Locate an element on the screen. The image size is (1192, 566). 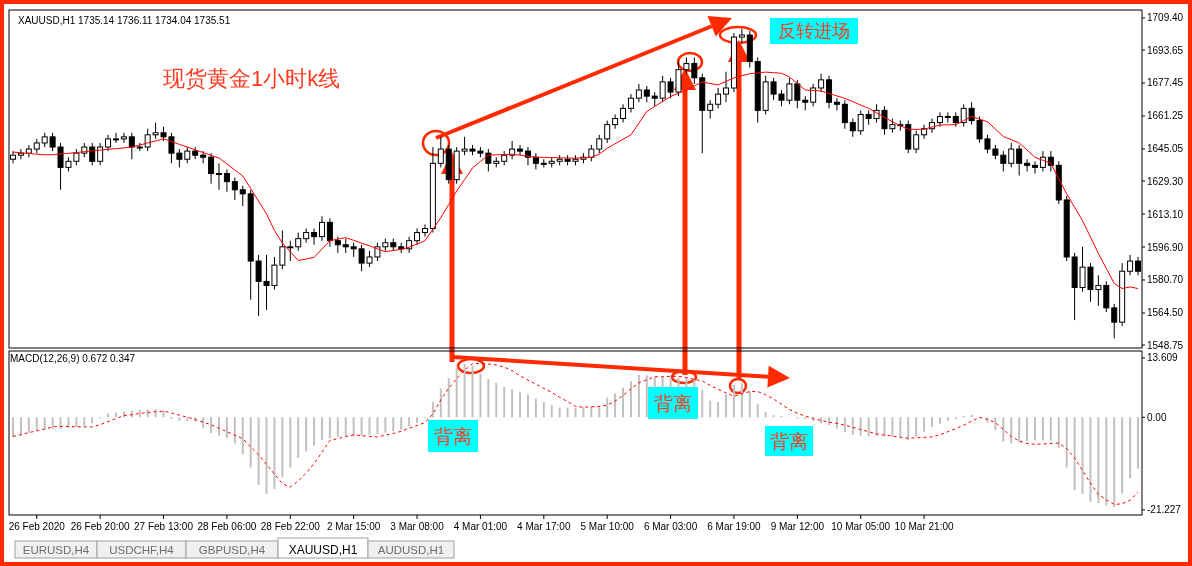
text: USDCHF,H4 is located at coordinates (142, 550).